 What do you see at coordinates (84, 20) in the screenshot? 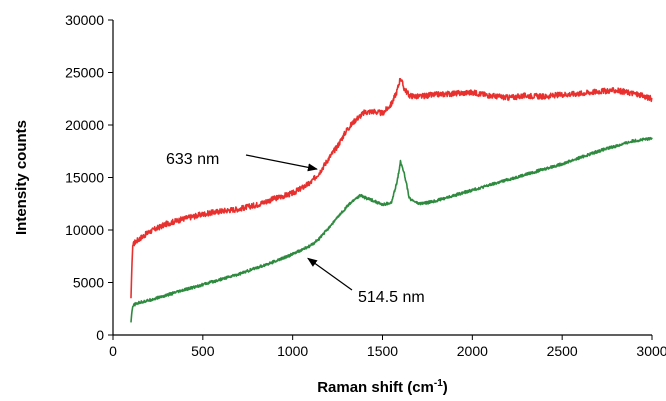
I see `y-tick-label: 30000` at bounding box center [84, 20].